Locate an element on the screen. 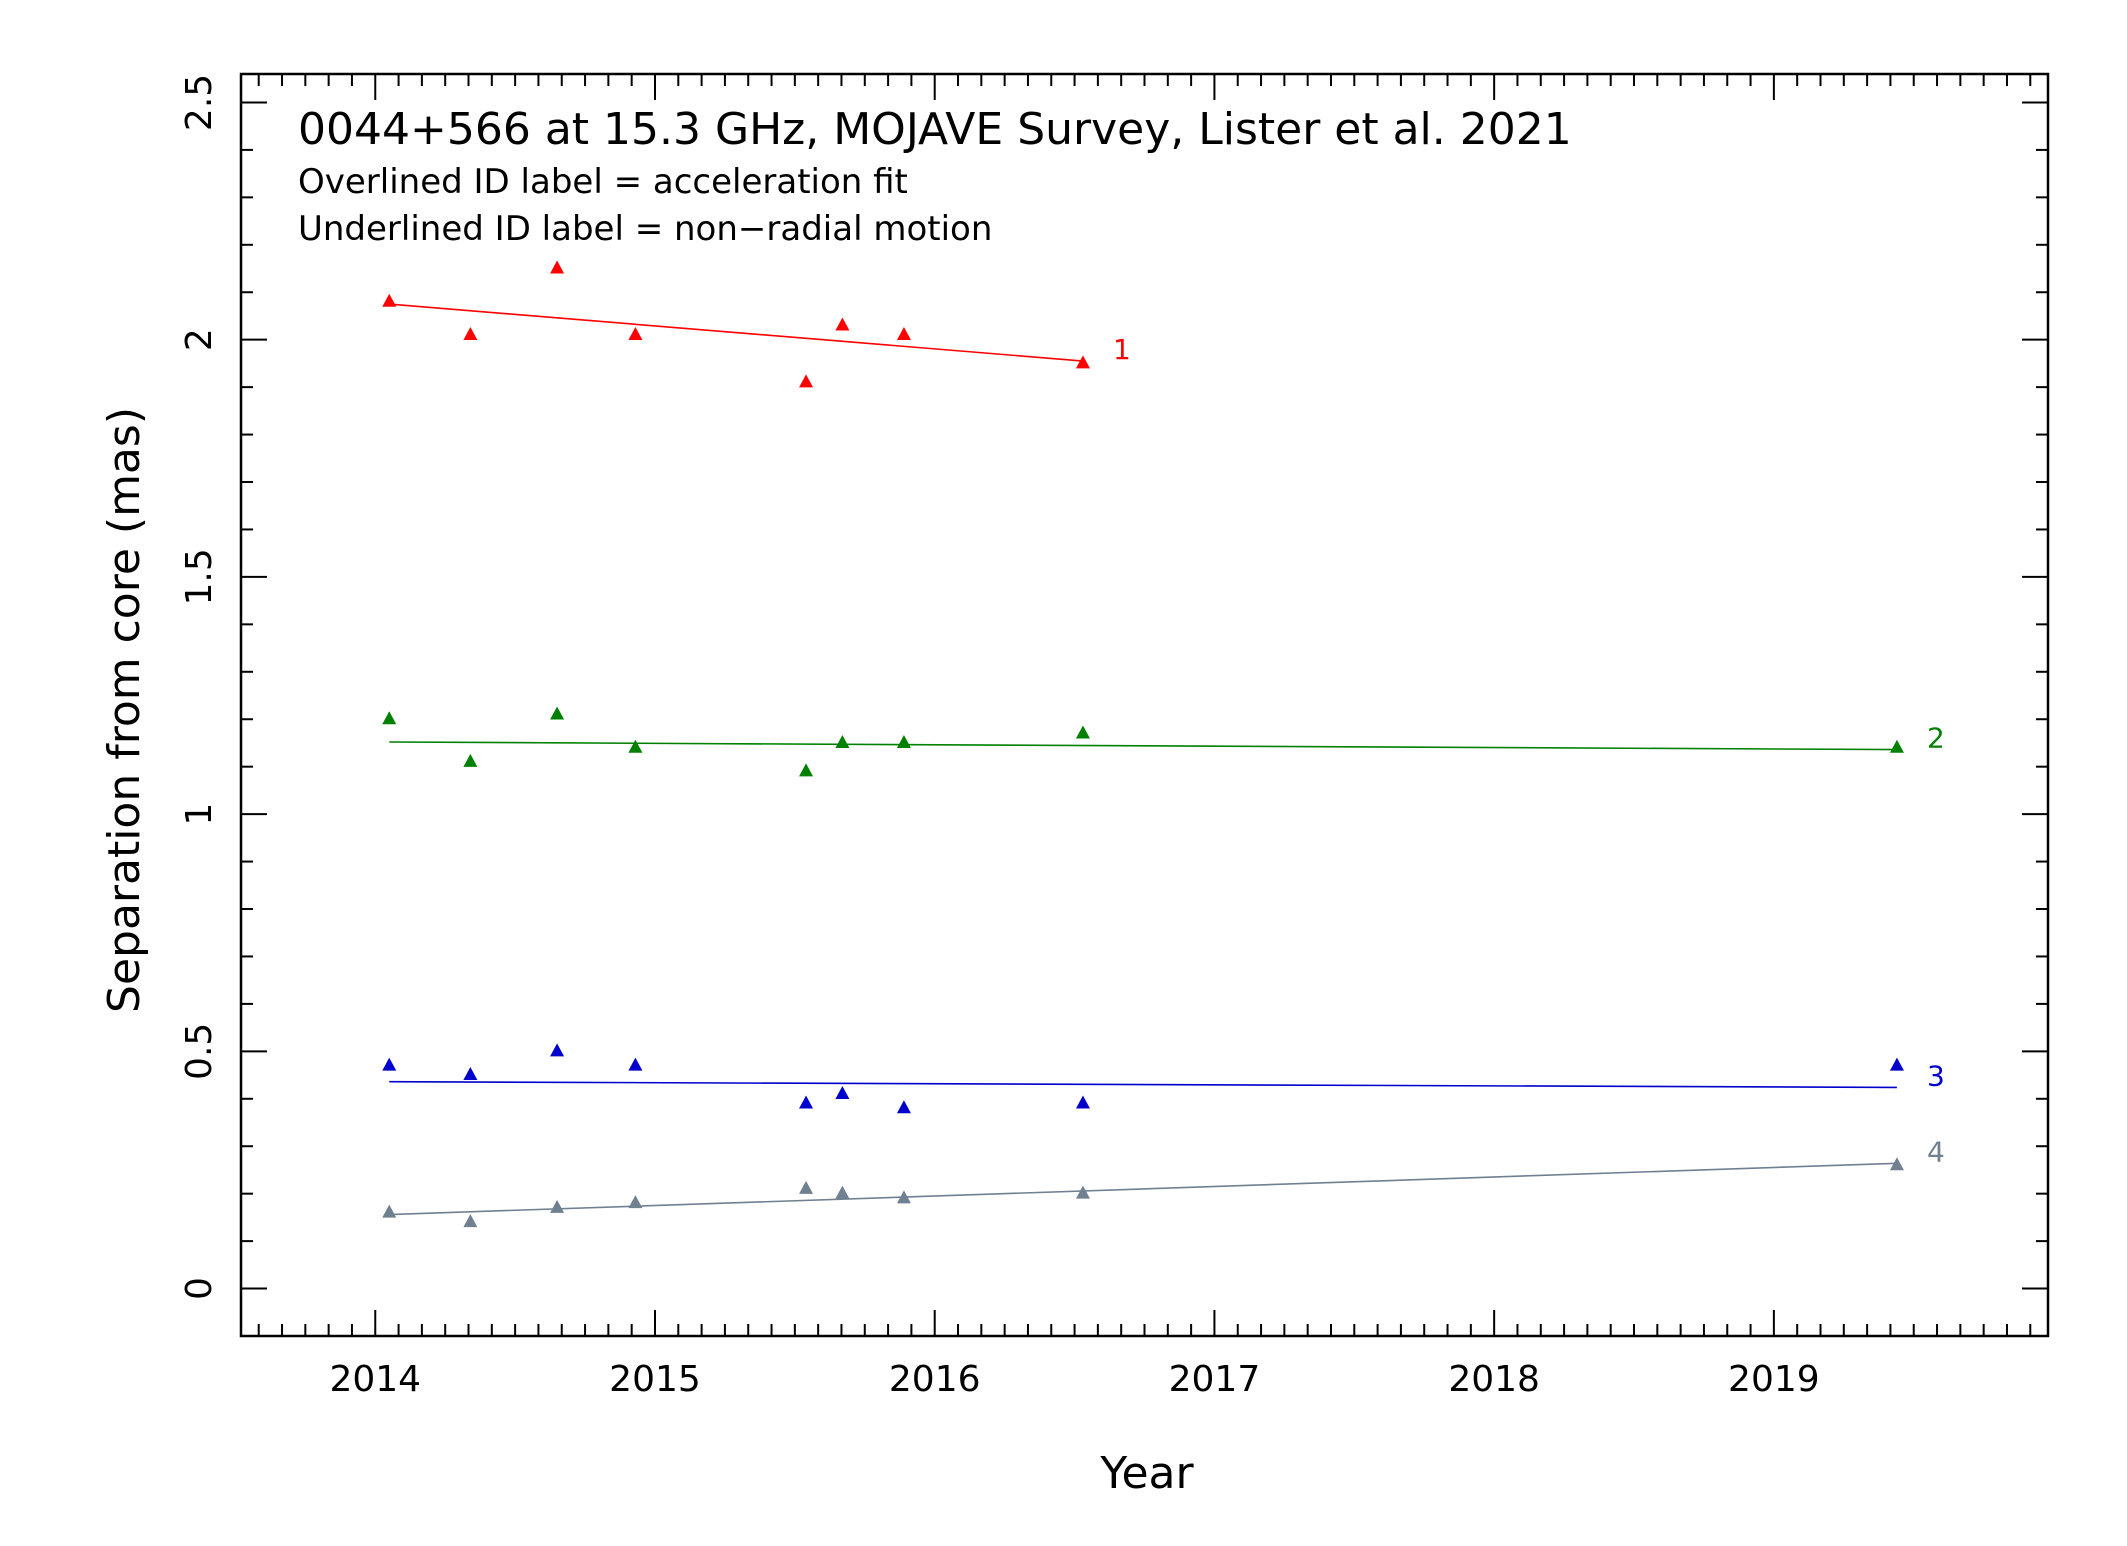 Image resolution: width=2127 pixels, height=1546 pixels. x-tick-label: 2017 is located at coordinates (1215, 1379).